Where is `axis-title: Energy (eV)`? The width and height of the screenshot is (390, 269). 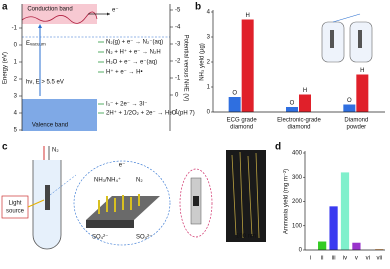
axis-title: Energy (eV) is located at coordinates (6, 68).